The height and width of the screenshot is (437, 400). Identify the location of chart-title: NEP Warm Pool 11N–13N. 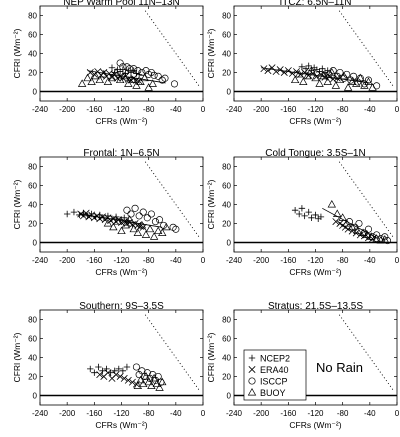
(121, 4).